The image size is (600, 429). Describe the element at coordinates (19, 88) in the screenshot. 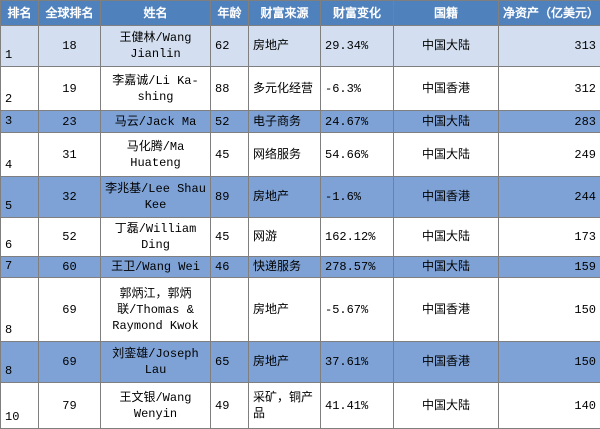

I see `table-cell: 2` at that location.